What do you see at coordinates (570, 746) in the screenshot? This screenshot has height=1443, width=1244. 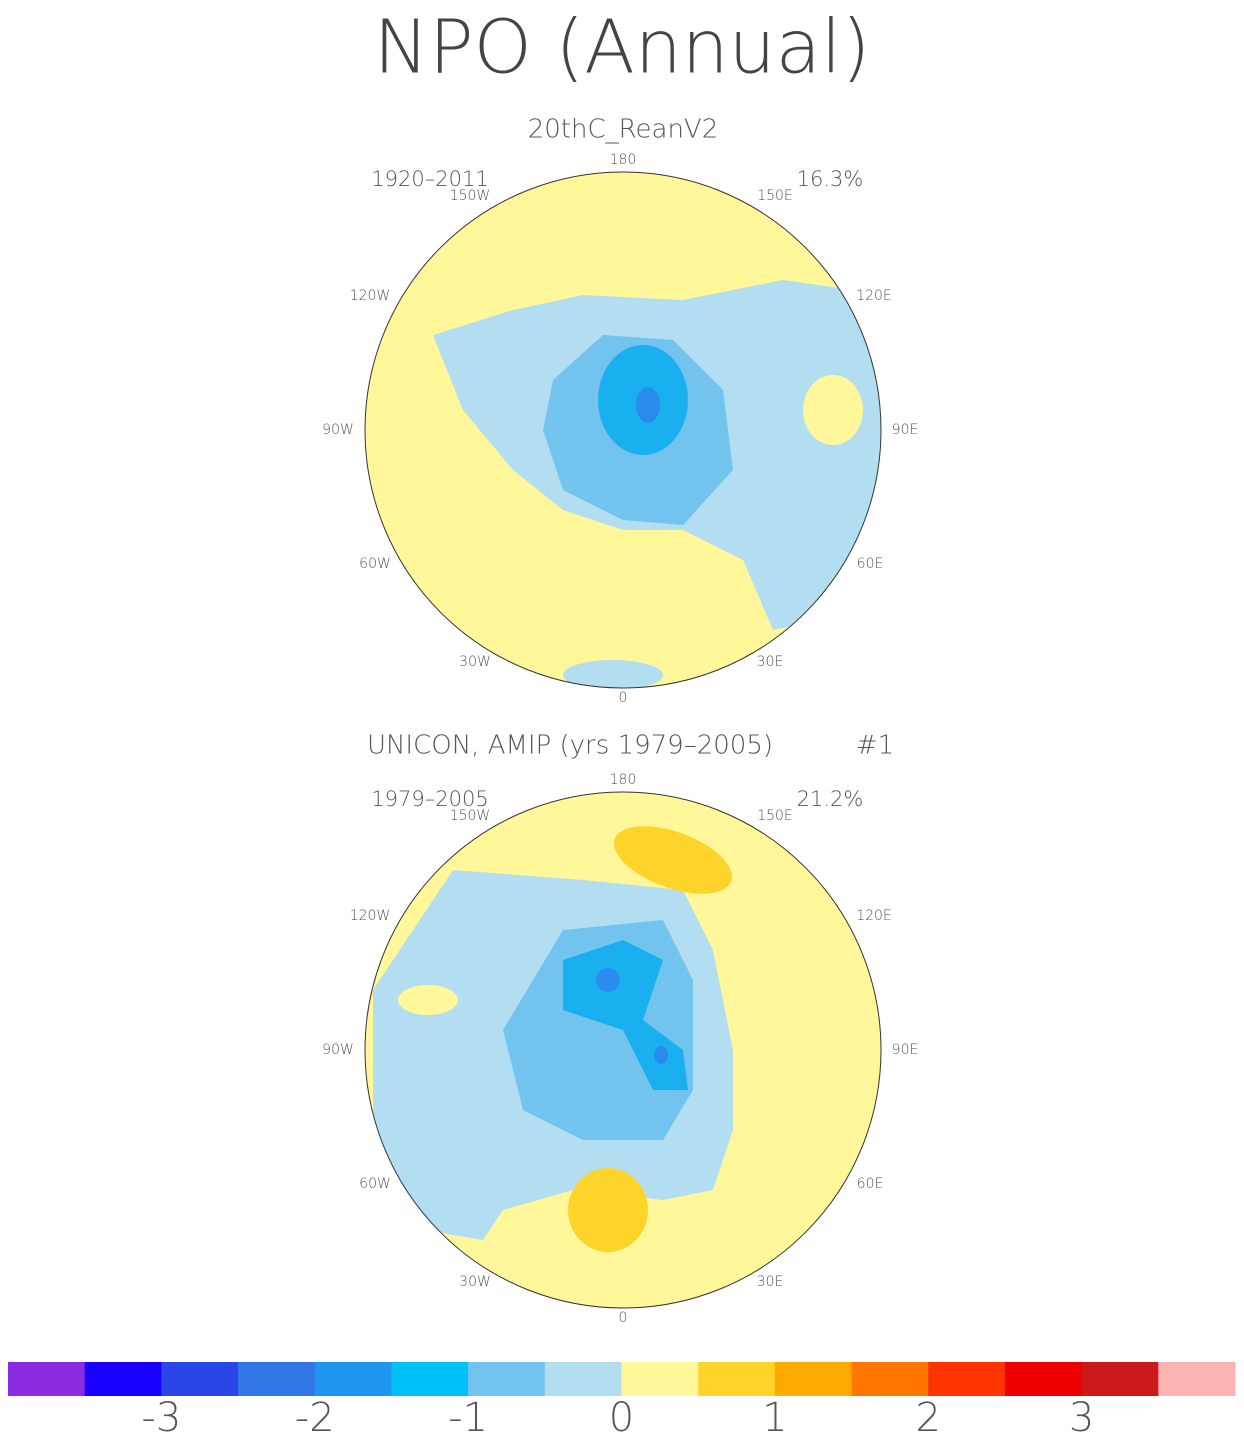 I see `panel-title: UNICON, AMIP (yrs 1979–2005)` at bounding box center [570, 746].